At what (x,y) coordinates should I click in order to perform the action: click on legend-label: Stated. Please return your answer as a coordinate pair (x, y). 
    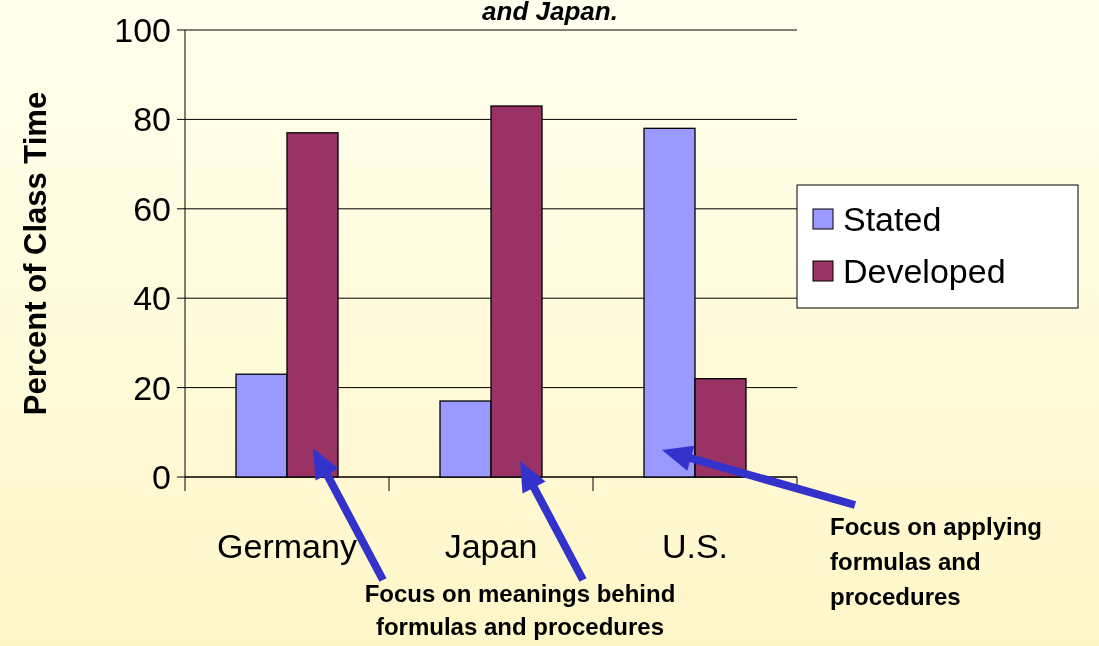
    Looking at the image, I should click on (892, 218).